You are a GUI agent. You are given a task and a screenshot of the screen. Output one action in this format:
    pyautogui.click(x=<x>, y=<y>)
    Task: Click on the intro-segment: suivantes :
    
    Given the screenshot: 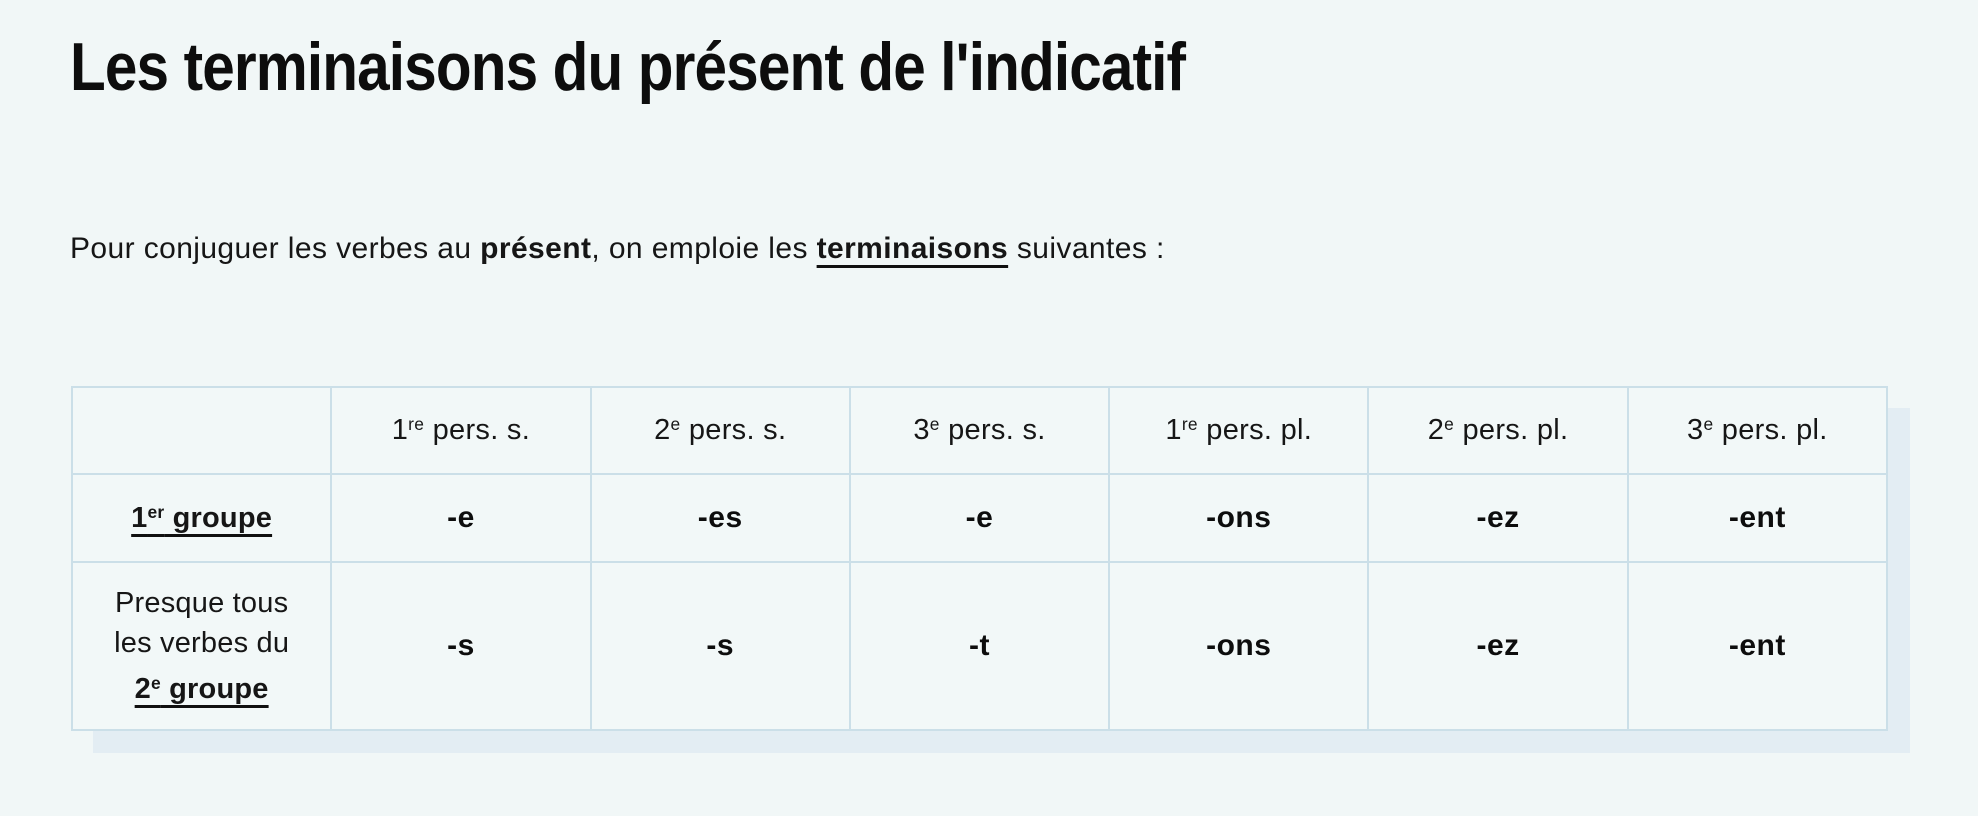 What is the action you would take?
    pyautogui.click(x=1086, y=248)
    